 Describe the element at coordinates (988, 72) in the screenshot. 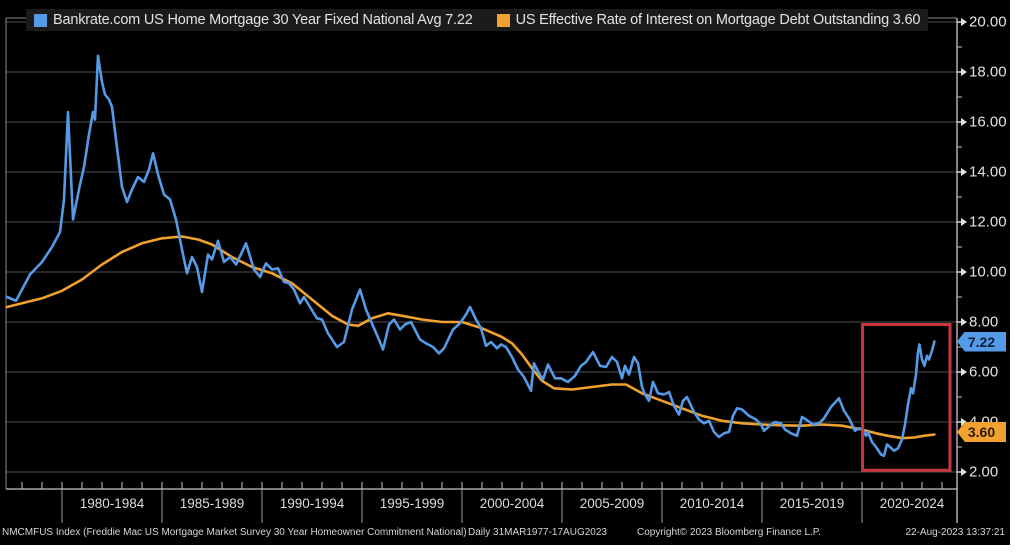

I see `y-axis-tick-label: 18.00` at that location.